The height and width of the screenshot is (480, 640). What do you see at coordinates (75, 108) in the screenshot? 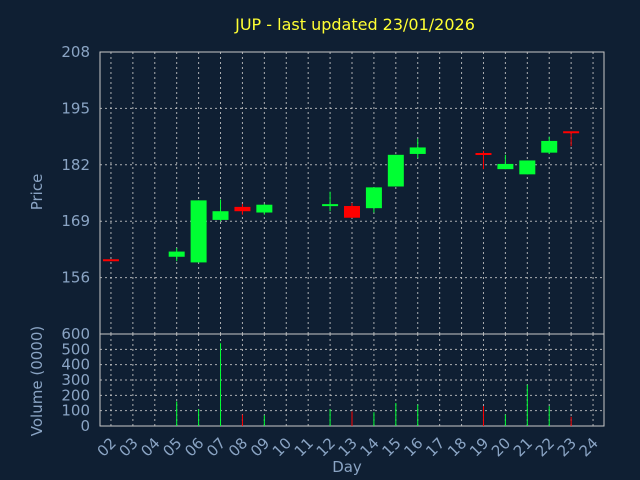
I see `price-tick-label: 195` at bounding box center [75, 108].